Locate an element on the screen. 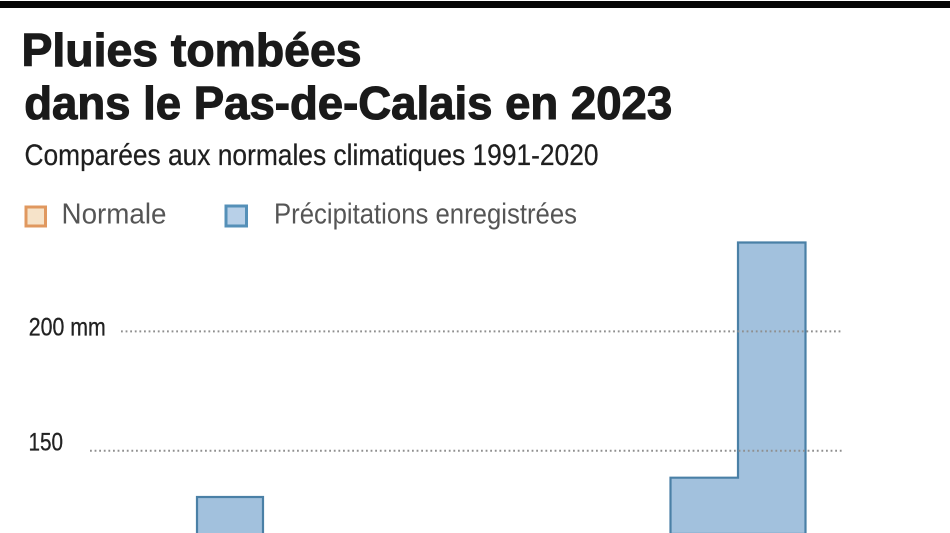 This screenshot has height=533, width=950. svg-text: Normale is located at coordinates (114, 214).